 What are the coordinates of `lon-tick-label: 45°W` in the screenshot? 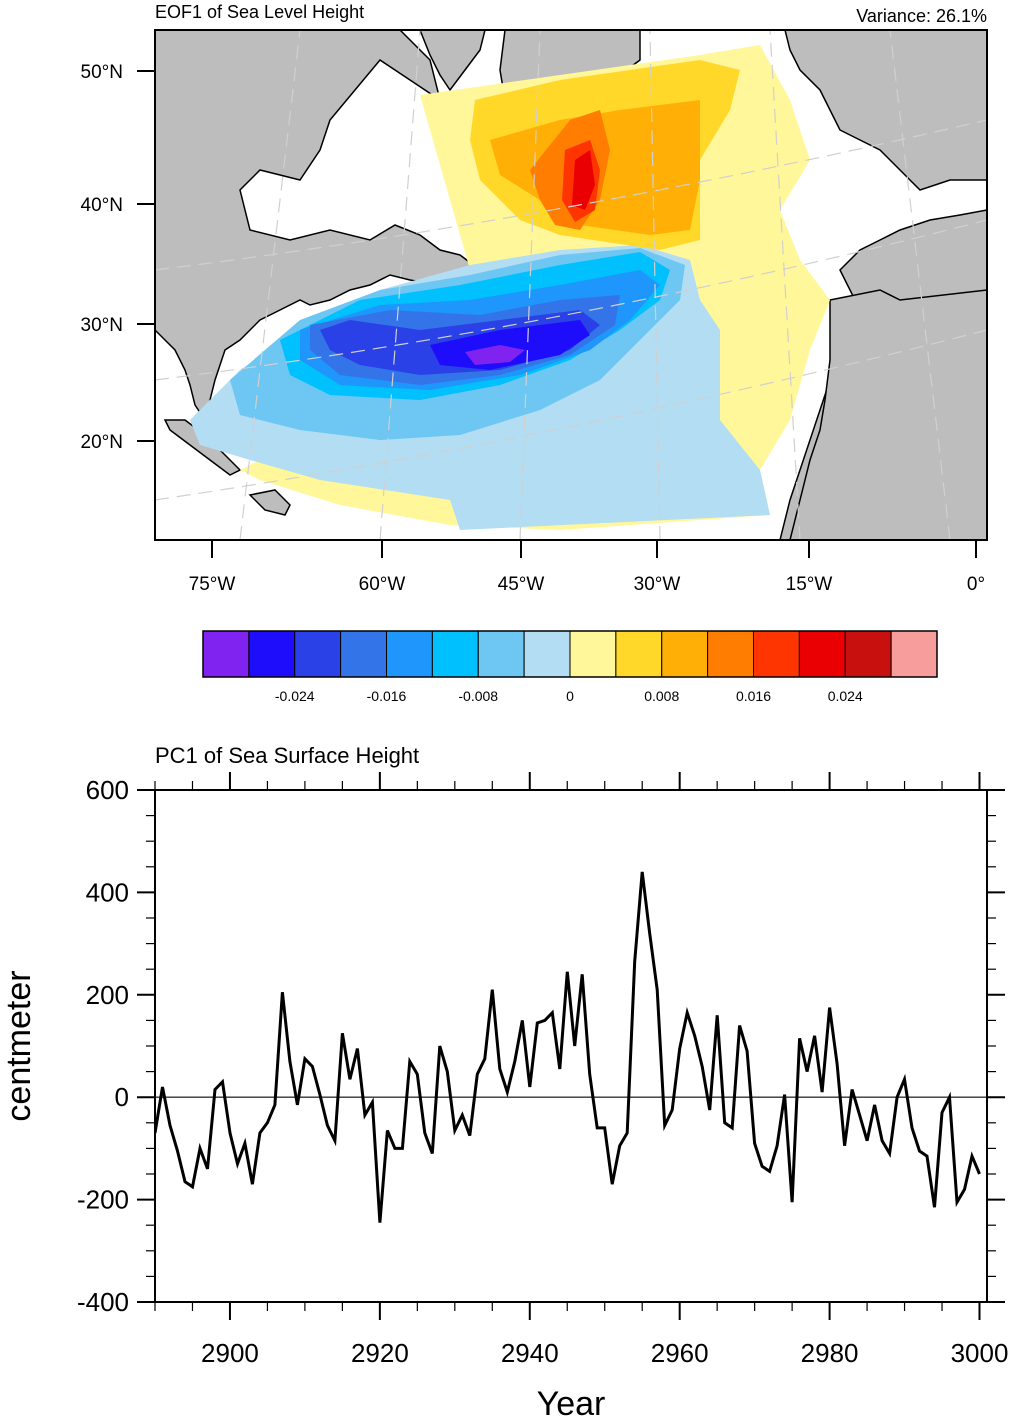 It's located at (521, 584).